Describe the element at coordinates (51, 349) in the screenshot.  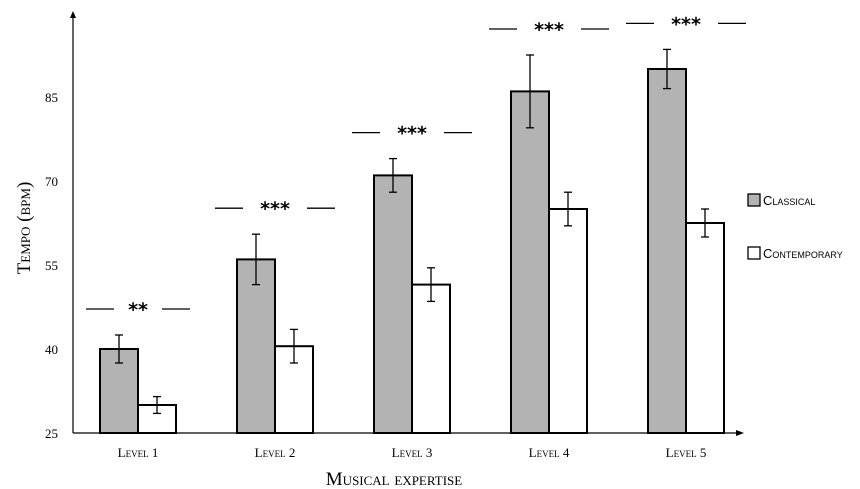
I see `y-tick-label: 40` at that location.